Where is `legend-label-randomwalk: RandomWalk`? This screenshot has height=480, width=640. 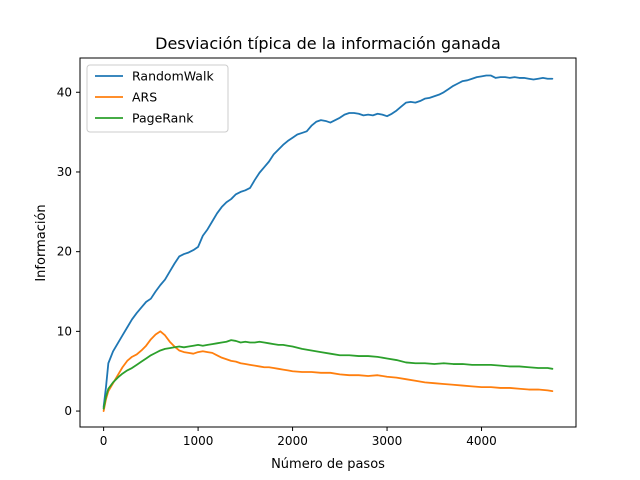 legend-label-randomwalk: RandomWalk is located at coordinates (173, 76).